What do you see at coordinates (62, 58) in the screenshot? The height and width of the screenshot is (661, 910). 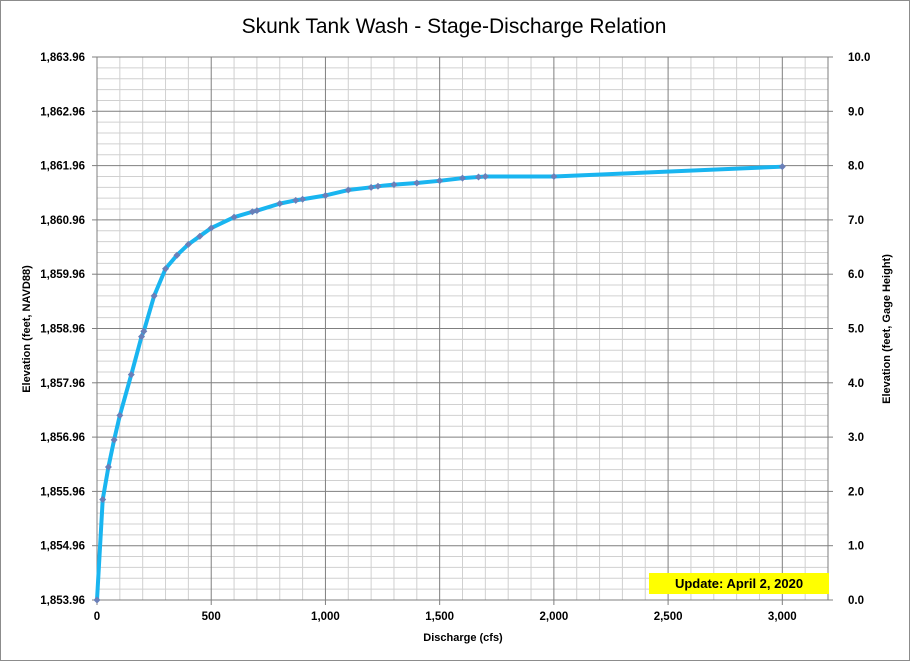 I see `left-tick-label: 1,863.96` at bounding box center [62, 58].